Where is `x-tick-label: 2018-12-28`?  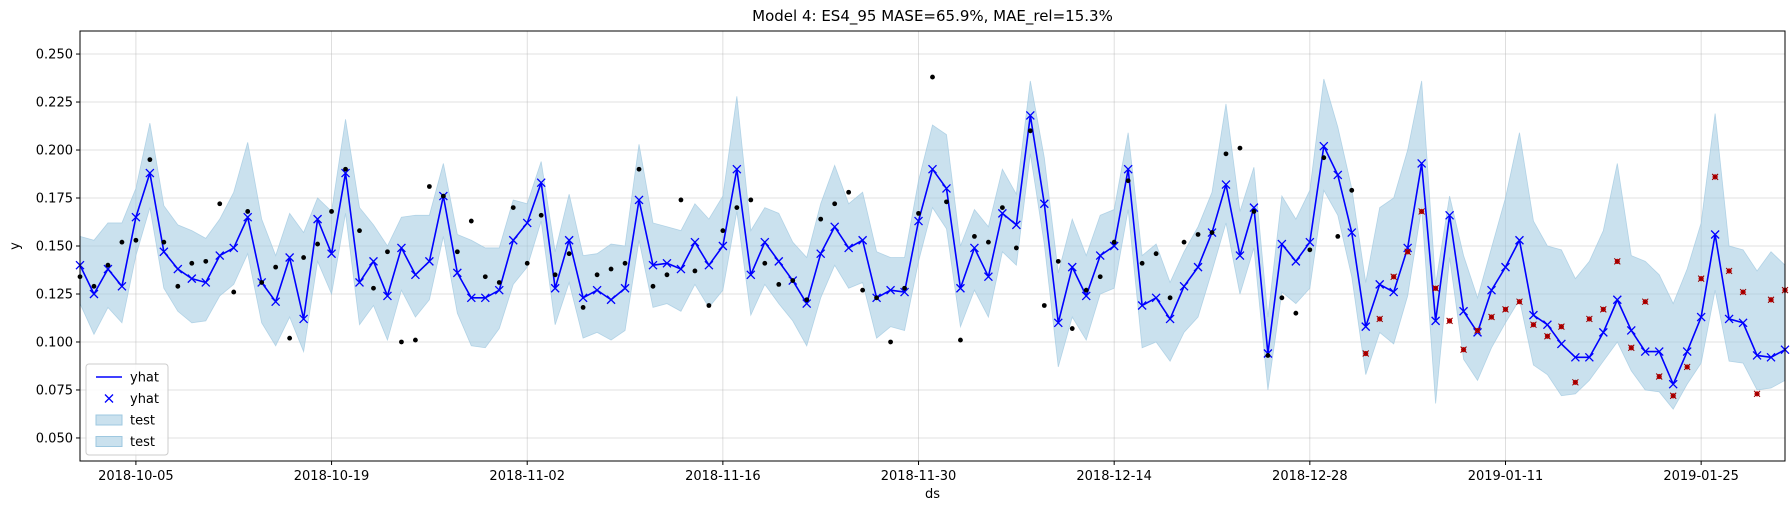
x-tick-label: 2018-12-28 is located at coordinates (1310, 476).